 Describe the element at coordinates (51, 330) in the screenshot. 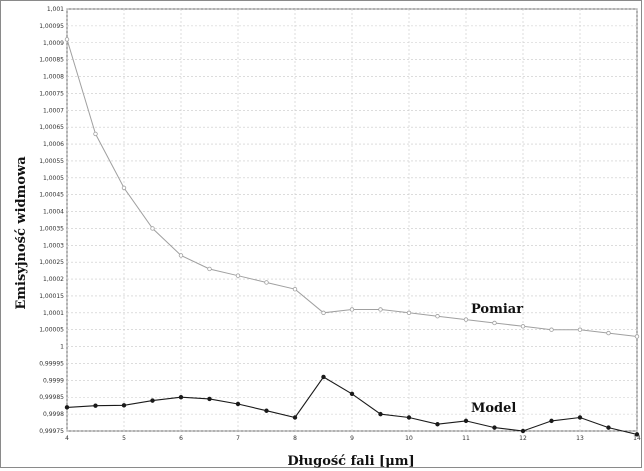

I see `y-tick-label: 1,00005` at that location.